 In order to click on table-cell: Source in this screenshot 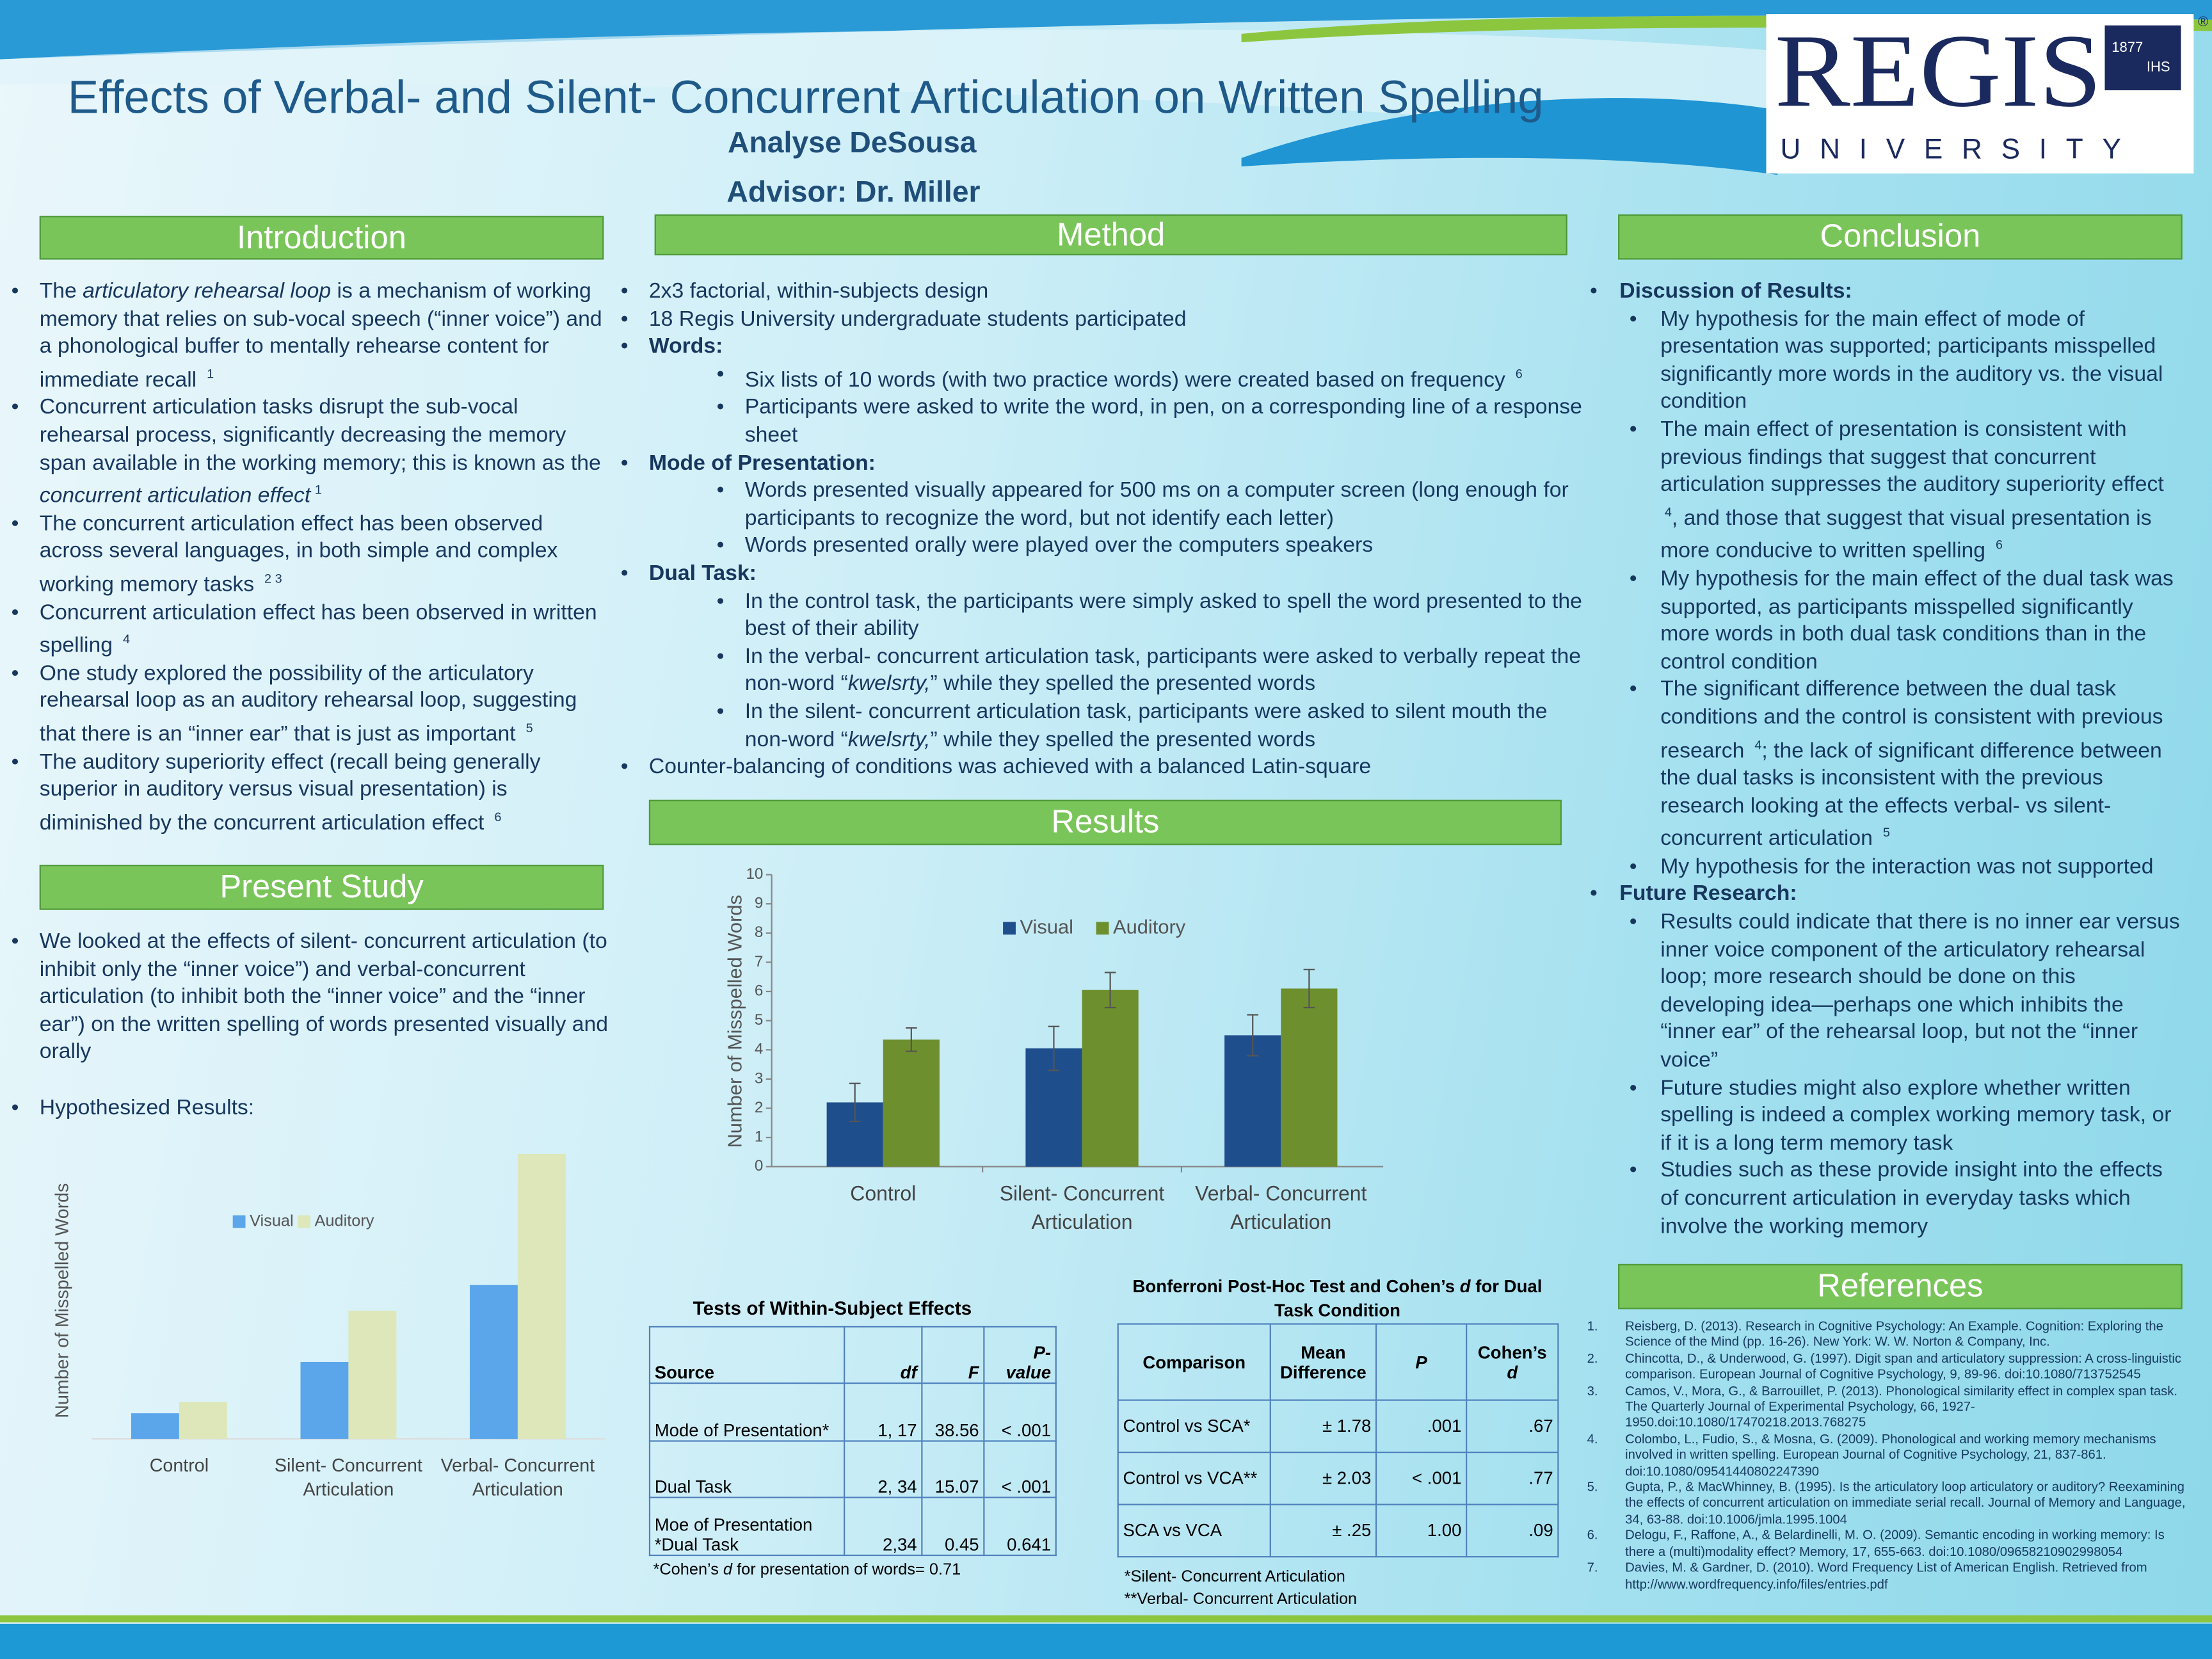, I will do `click(747, 1355)`.